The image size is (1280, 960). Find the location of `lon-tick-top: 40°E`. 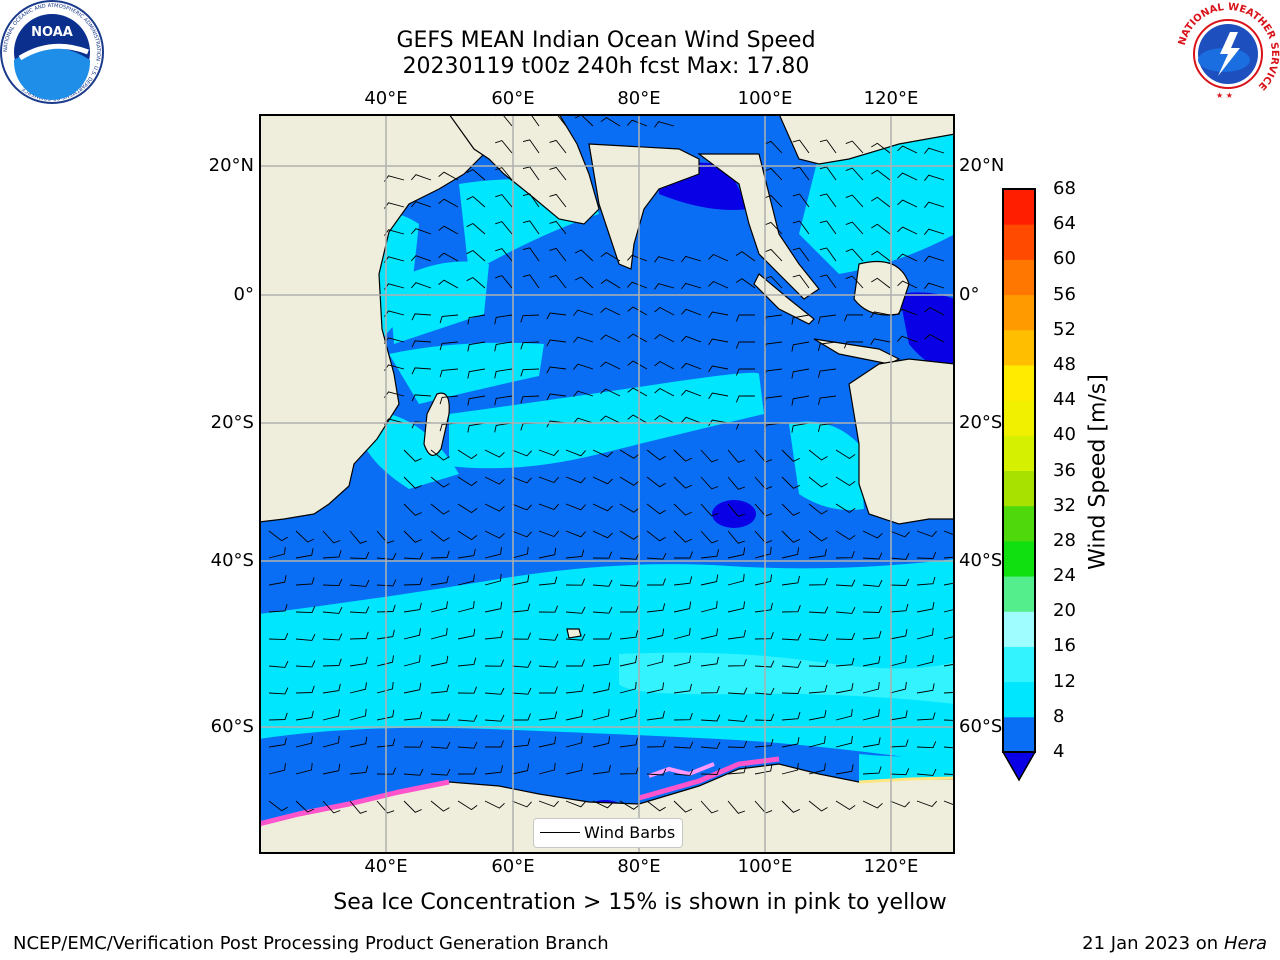

lon-tick-top: 40°E is located at coordinates (386, 98).